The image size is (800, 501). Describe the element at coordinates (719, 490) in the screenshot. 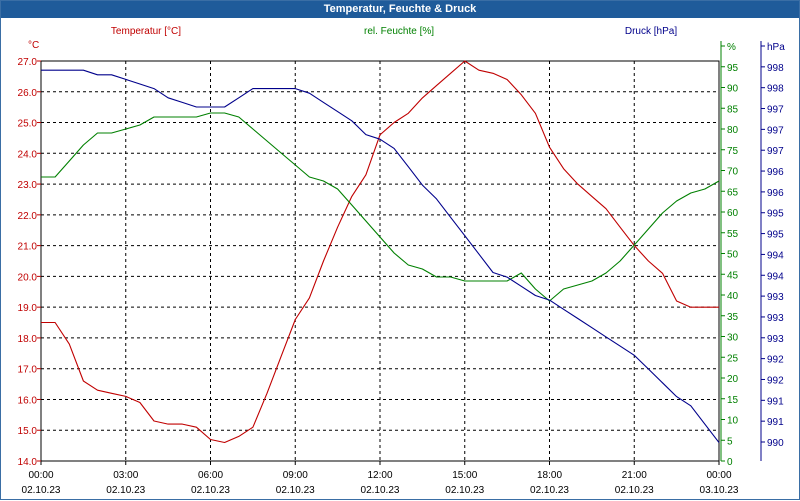

I see `x-tick-date: 03.10.23` at that location.